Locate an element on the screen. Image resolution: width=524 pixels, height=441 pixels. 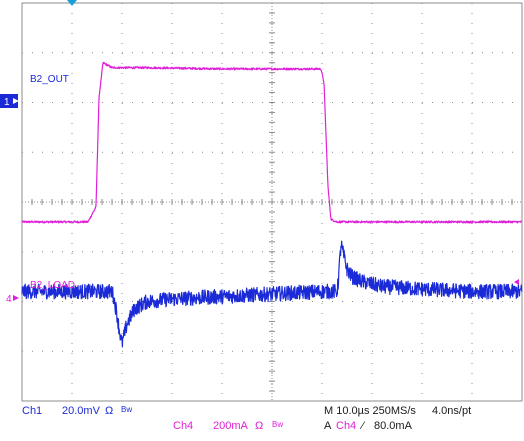
ch1-ground-marker is located at coordinates (9, 101).